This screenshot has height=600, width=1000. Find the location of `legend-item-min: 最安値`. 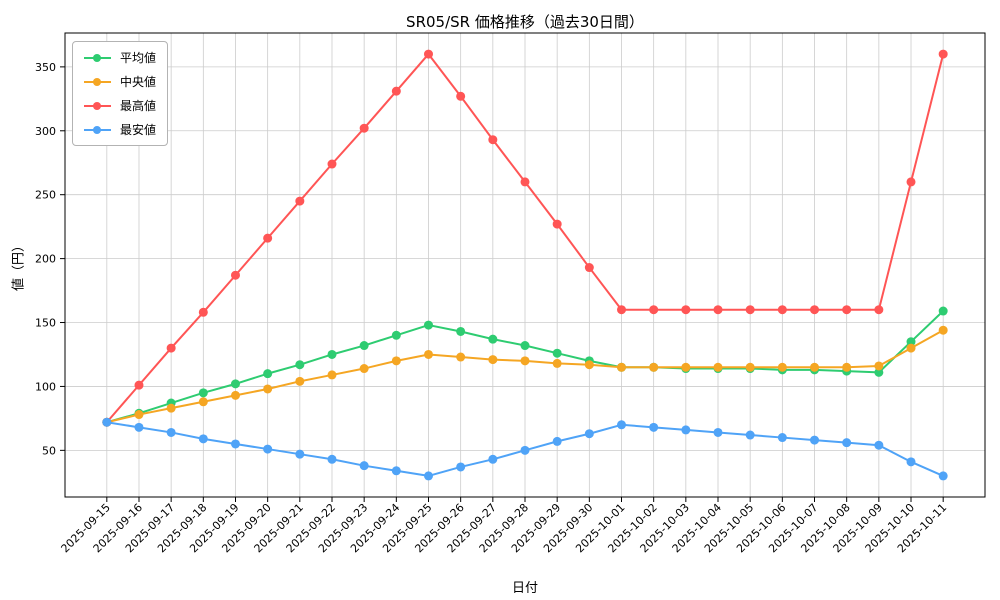

legend-item-min: 最安値 is located at coordinates (120, 129).